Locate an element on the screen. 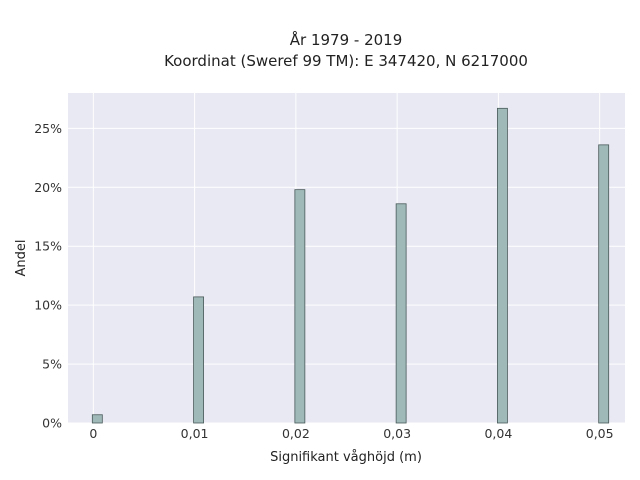 The image size is (640, 480). x-tick-label: 0,05 is located at coordinates (600, 433).